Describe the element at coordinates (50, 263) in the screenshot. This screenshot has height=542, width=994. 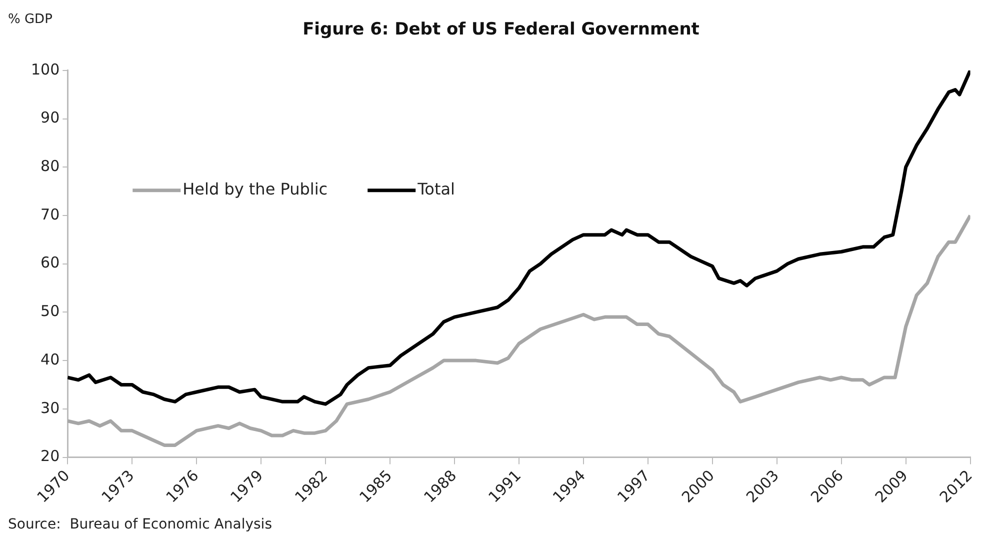
I see `y-tick-label: 60` at that location.